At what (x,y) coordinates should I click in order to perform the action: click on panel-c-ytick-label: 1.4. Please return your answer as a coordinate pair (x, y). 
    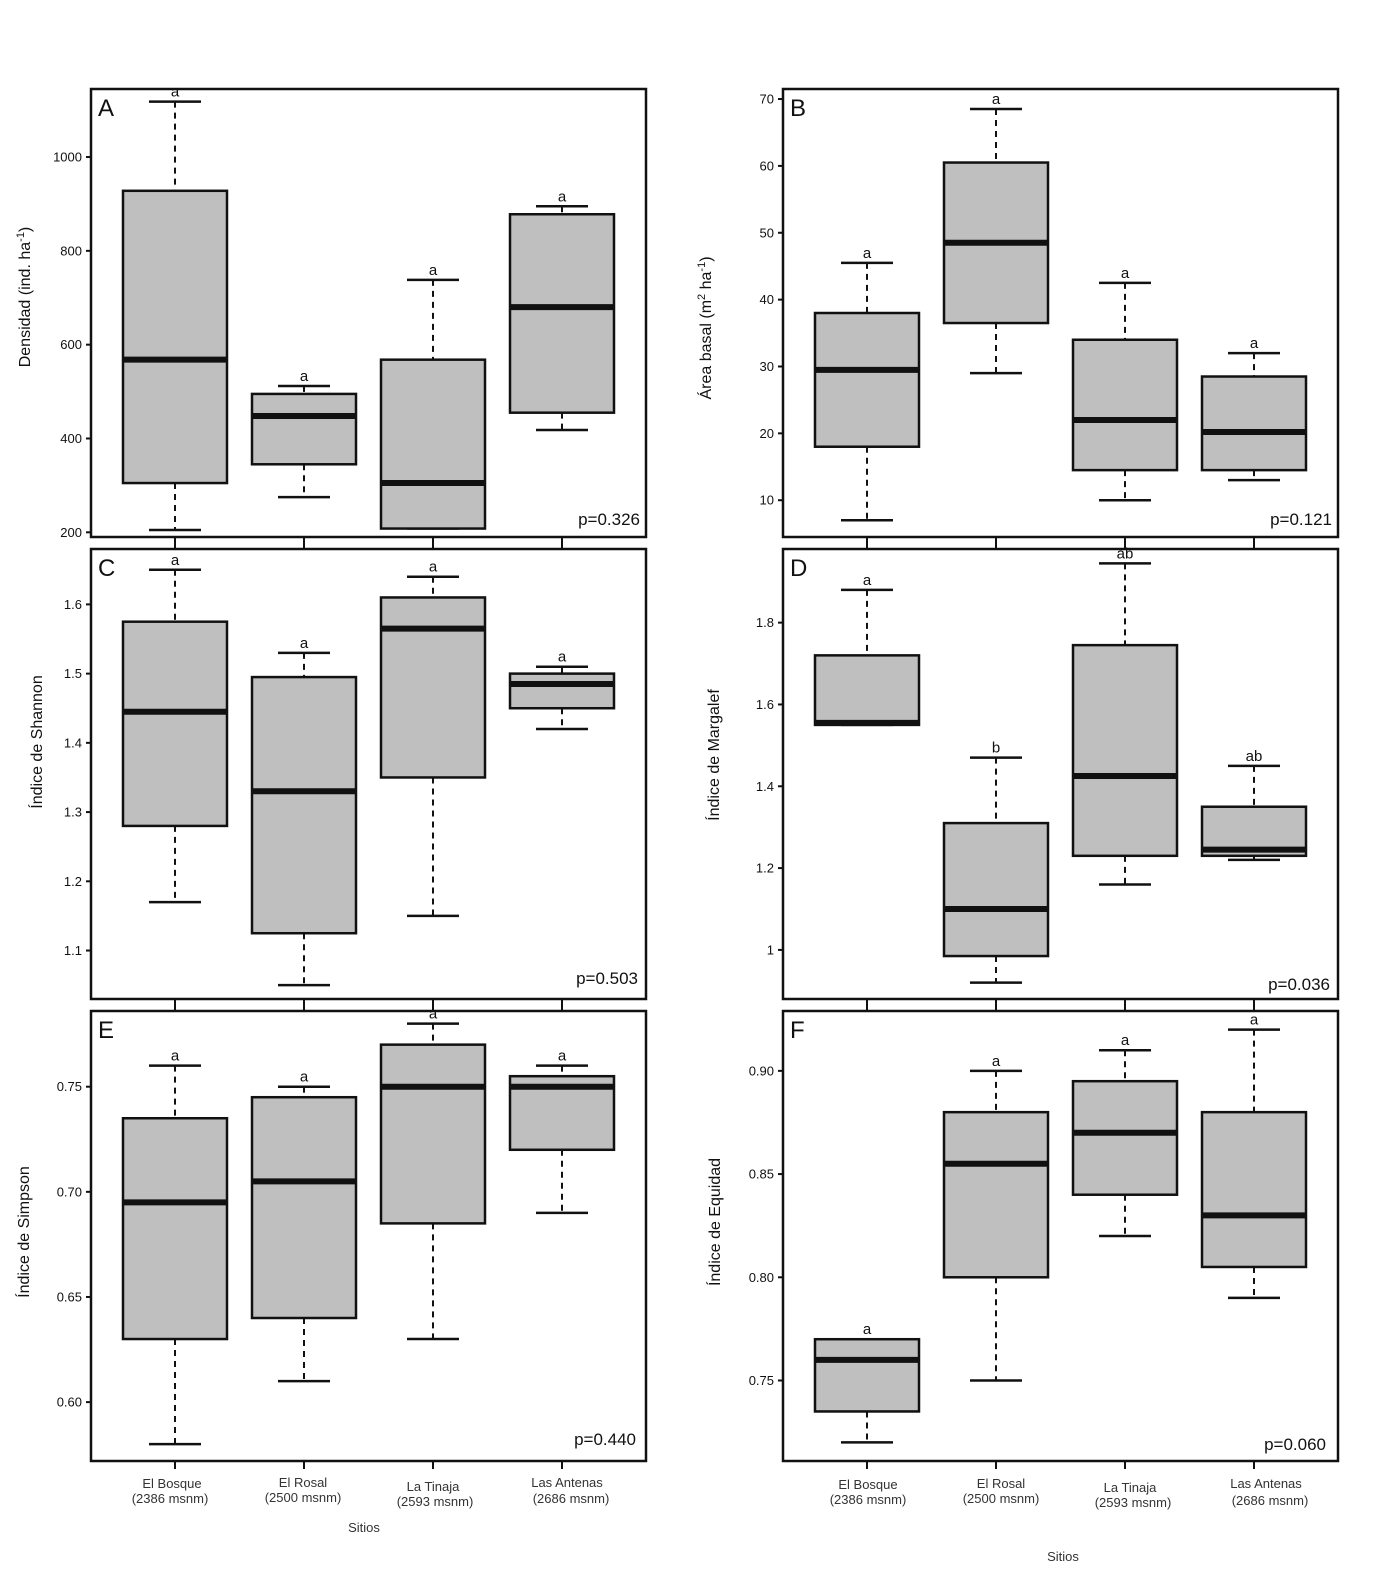
    Looking at the image, I should click on (73, 742).